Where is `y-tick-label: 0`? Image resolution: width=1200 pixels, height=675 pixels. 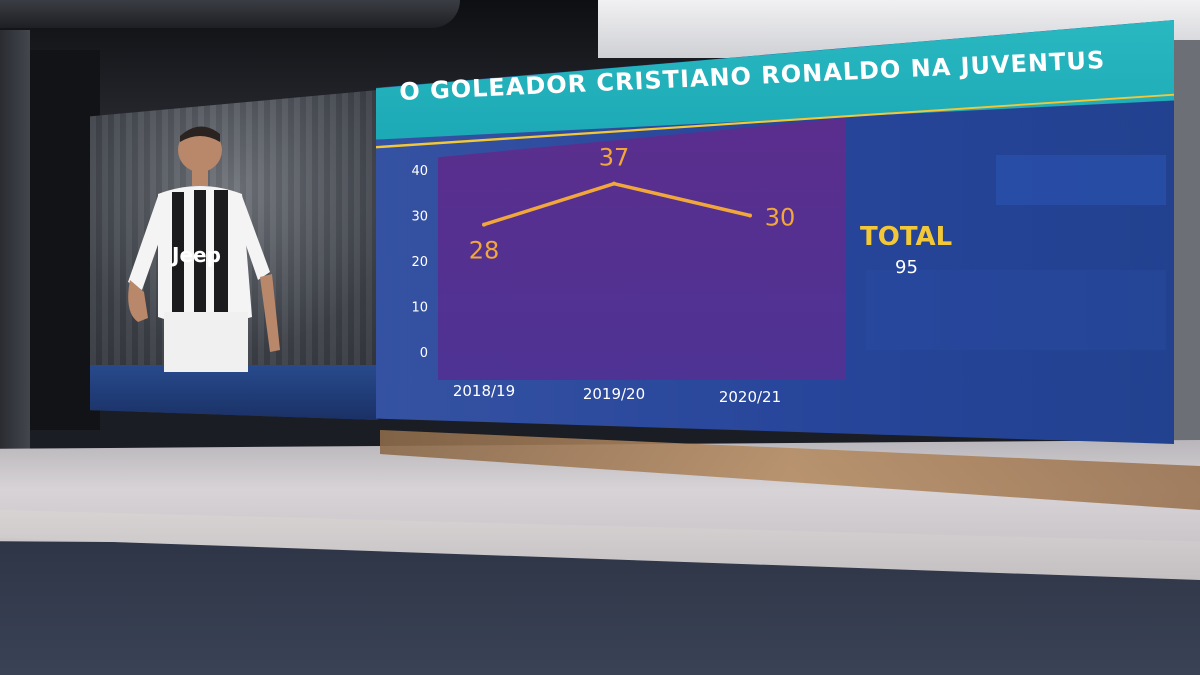 y-tick-label: 0 is located at coordinates (424, 353).